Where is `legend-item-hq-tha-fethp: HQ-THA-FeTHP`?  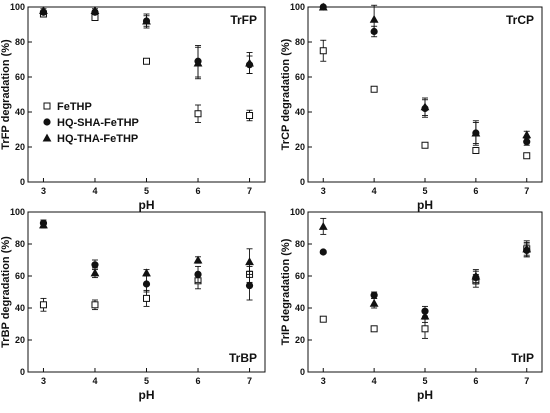 legend-item-hq-tha-fethp: HQ-THA-FeTHP is located at coordinates (90, 139).